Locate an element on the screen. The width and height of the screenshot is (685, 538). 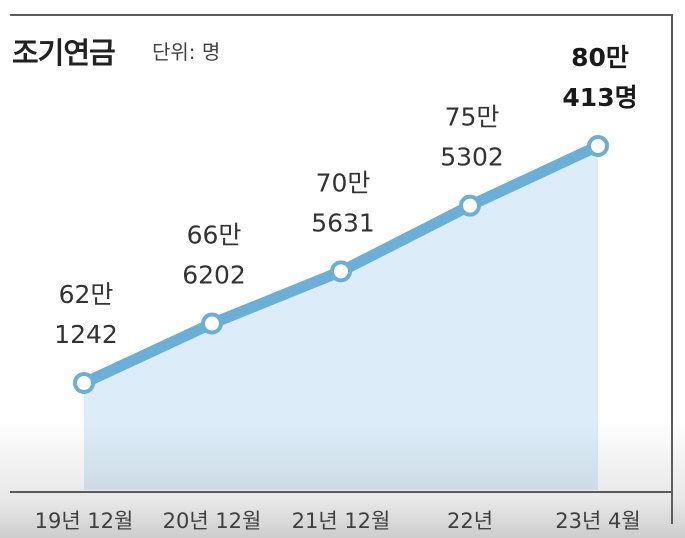
x-tick-label-4: 22년 is located at coordinates (470, 521).